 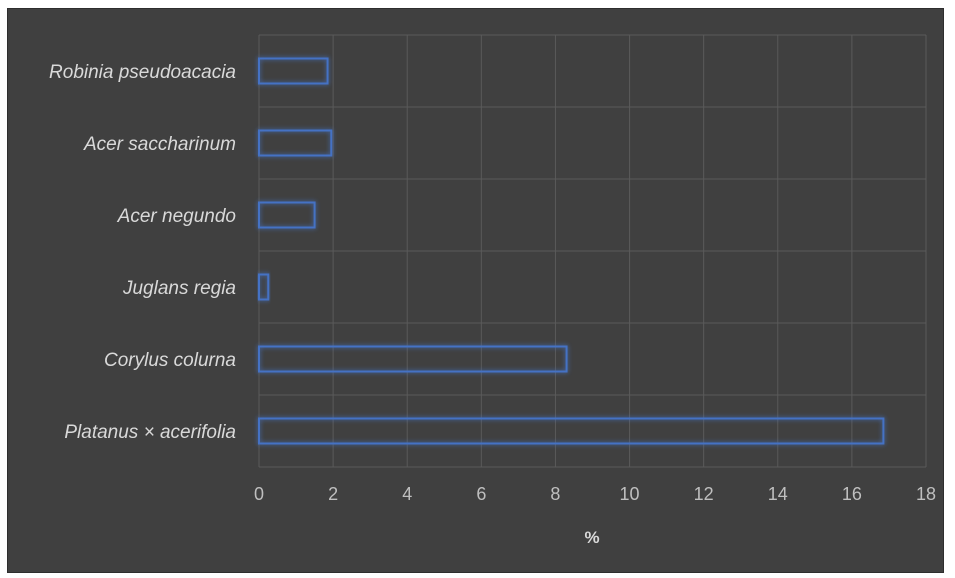 What do you see at coordinates (142, 72) in the screenshot?
I see `category-label: Robinia pseudoacacia` at bounding box center [142, 72].